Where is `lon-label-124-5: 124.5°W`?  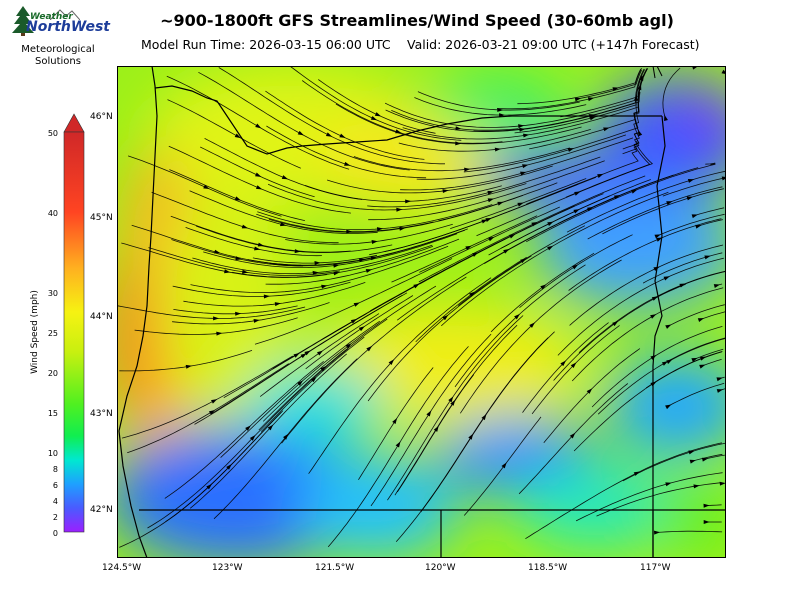
lon-label-124-5: 124.5°W is located at coordinates (122, 568).